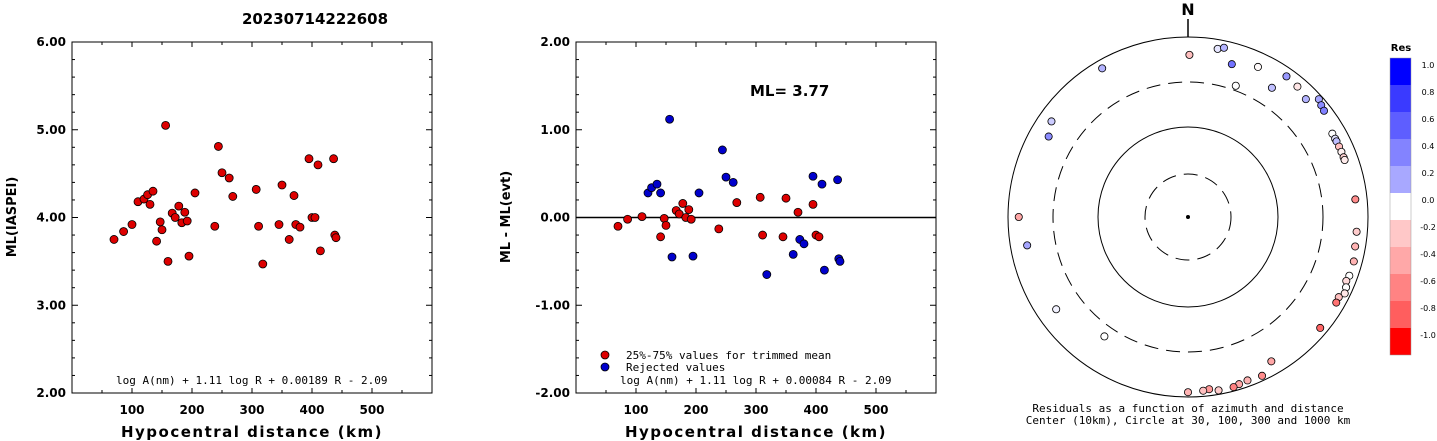 This screenshot has height=441, width=1437. Describe the element at coordinates (605, 355) in the screenshot. I see `legend-marker-trimmed` at that location.